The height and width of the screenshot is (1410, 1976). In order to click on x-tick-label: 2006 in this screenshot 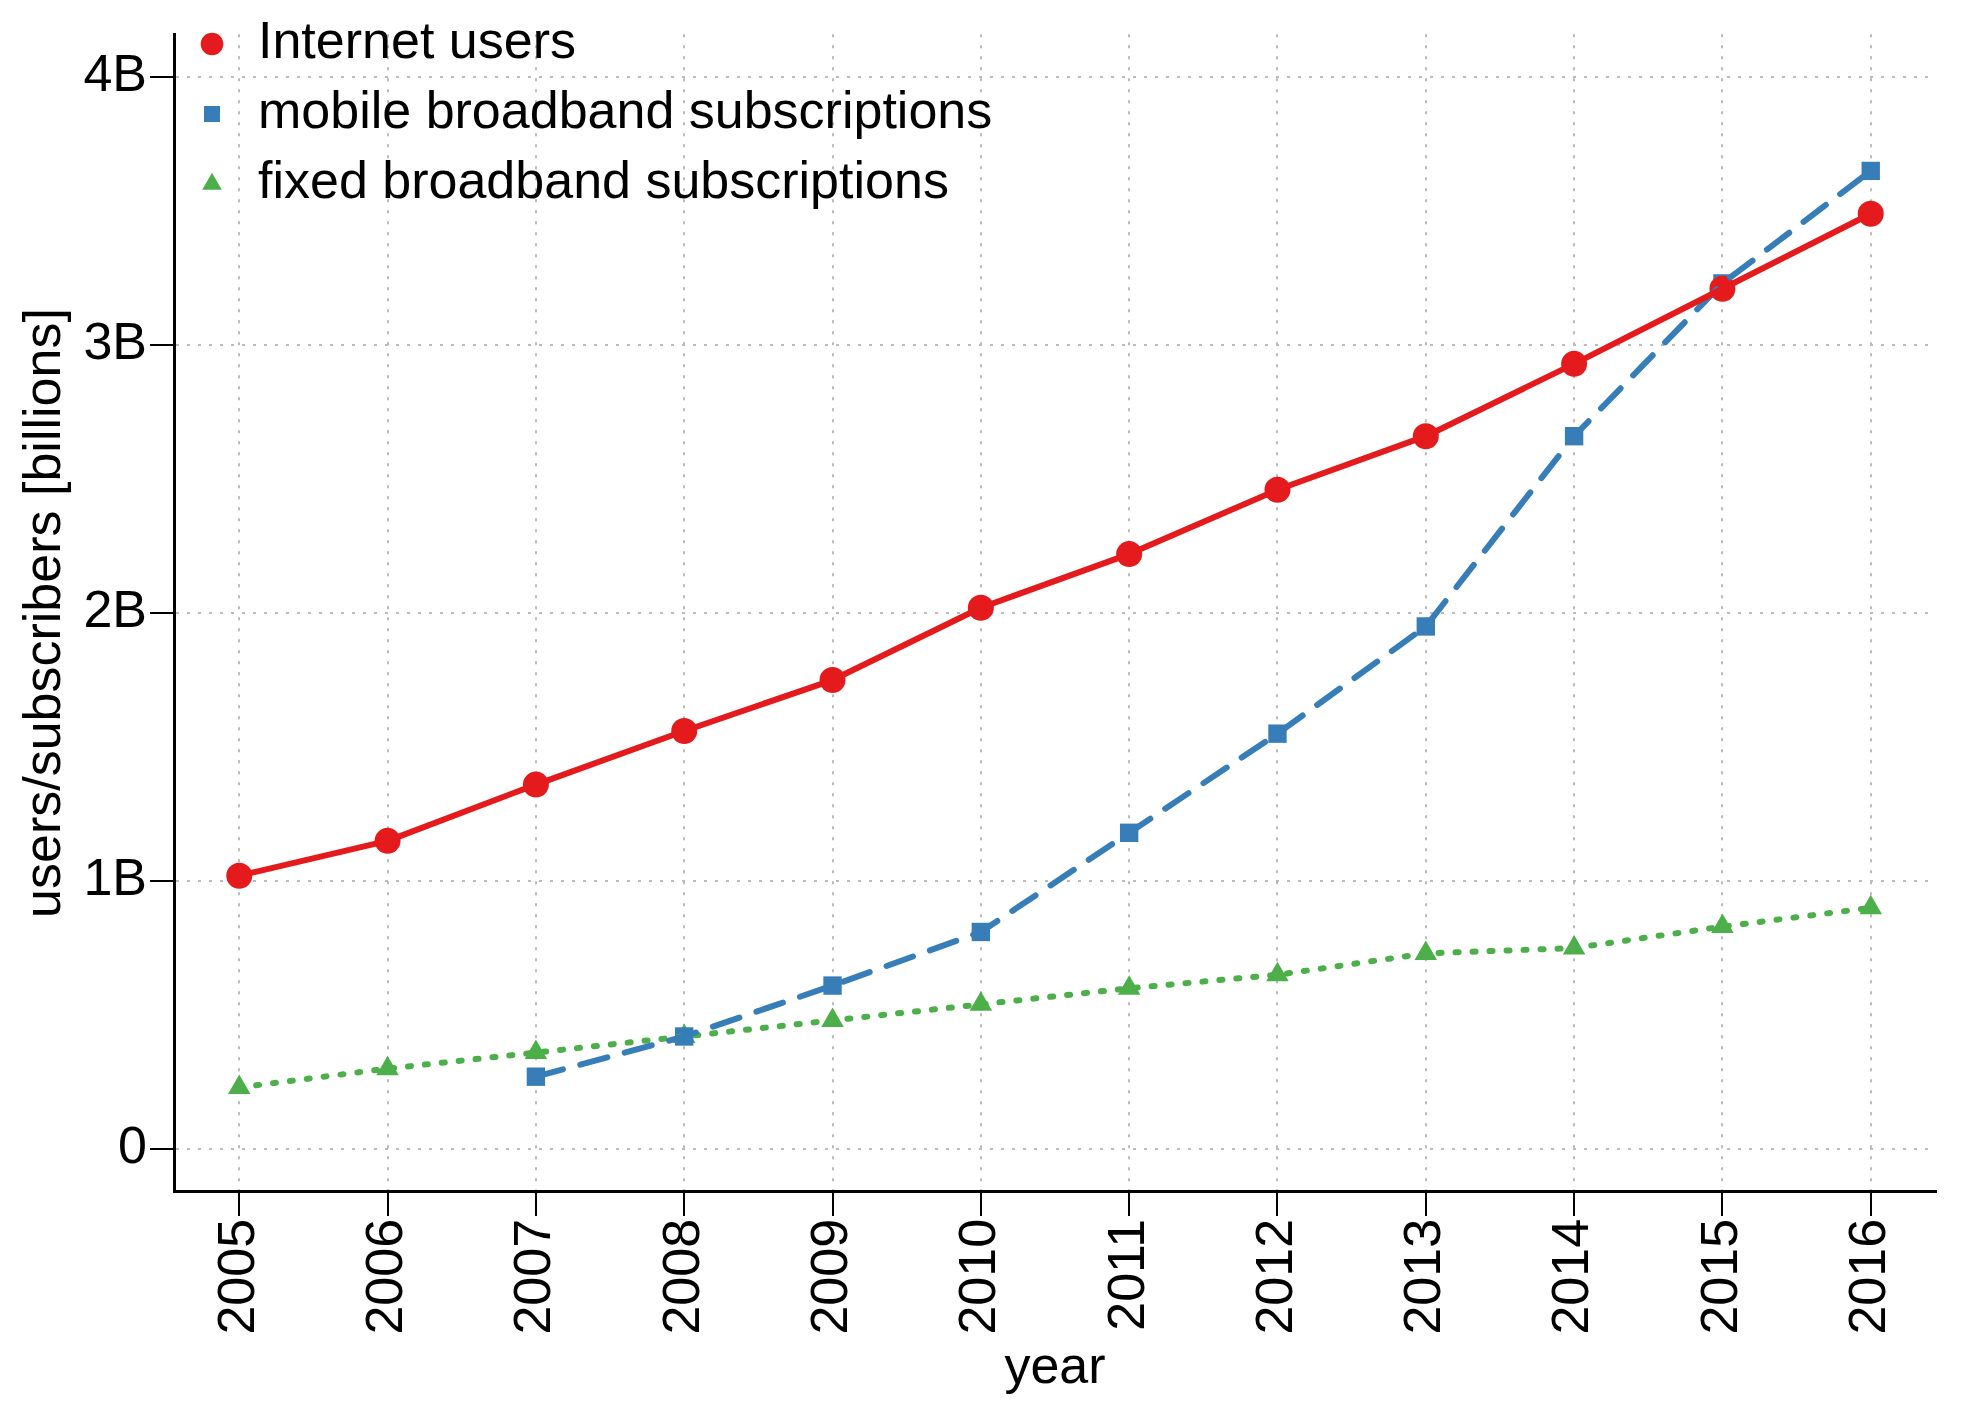, I will do `click(383, 1276)`.